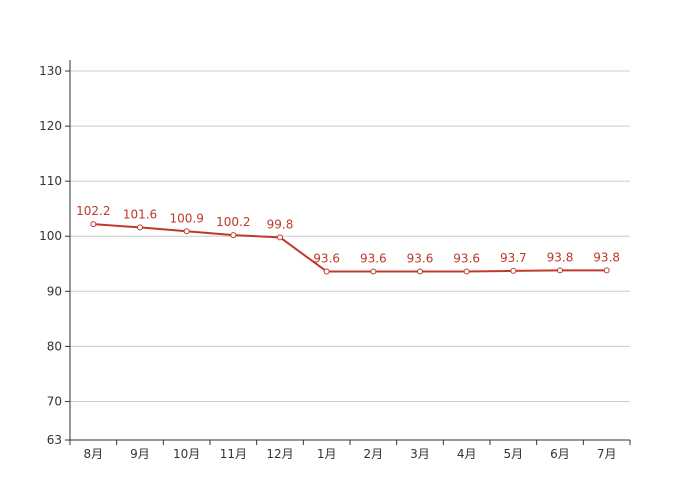 This screenshot has height=500, width=700. I want to click on x-tick-label: 10月, so click(186, 454).